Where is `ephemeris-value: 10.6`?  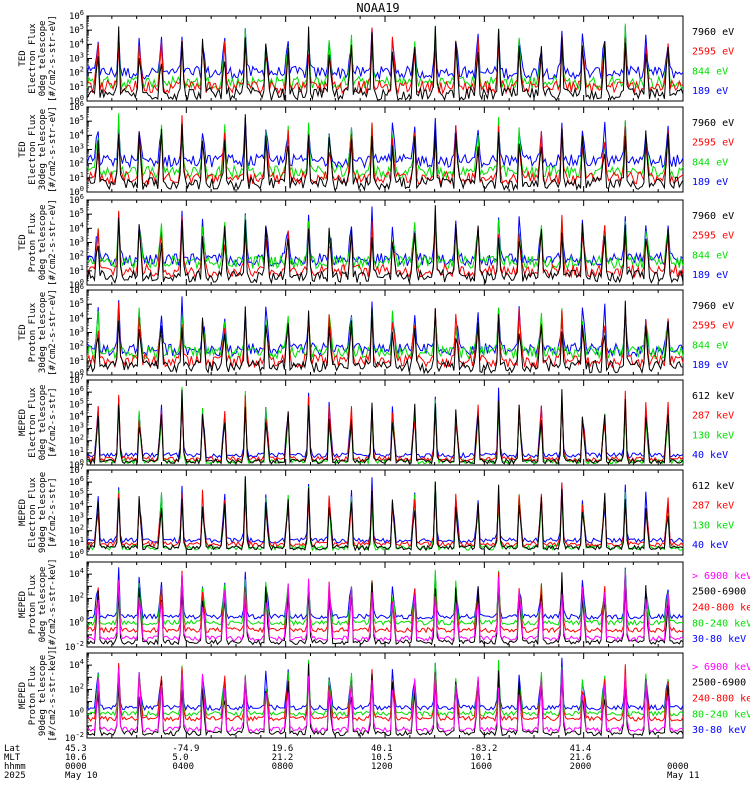
ephemeris-value: 10.6 is located at coordinates (76, 758).